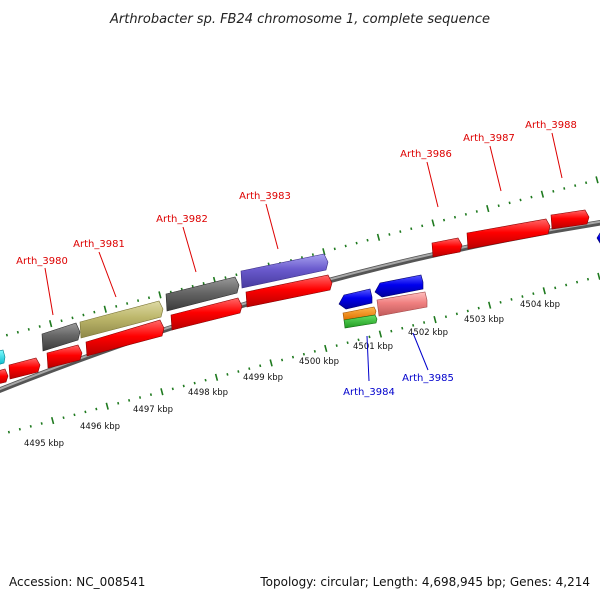 The height and width of the screenshot is (600, 600). I want to click on kbp-label: 4501 kbp, so click(373, 347).